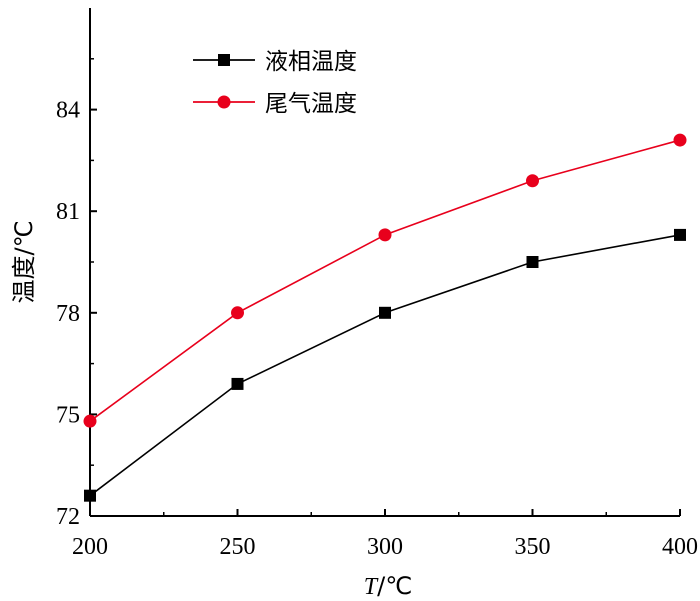  I want to click on x-ticks: 200 250 300 350 400, so click(385, 534).